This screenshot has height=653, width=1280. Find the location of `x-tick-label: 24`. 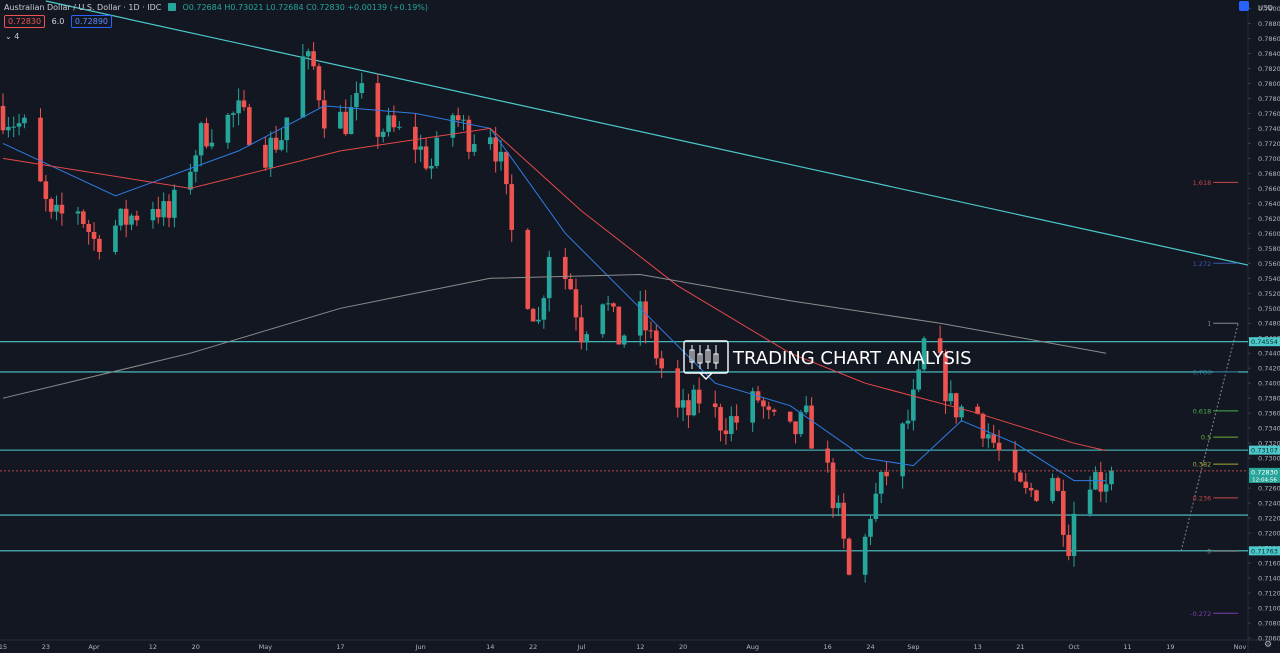

x-tick-label: 24 is located at coordinates (870, 647).